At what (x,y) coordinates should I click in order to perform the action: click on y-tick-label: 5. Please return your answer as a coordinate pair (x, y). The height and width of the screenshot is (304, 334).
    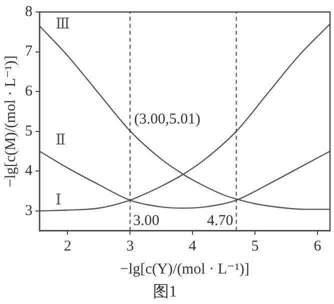
    Looking at the image, I should click on (28, 131).